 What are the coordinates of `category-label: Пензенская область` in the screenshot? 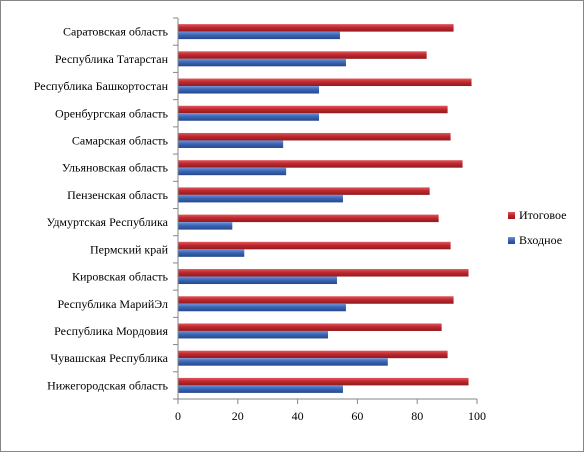 It's located at (117, 195).